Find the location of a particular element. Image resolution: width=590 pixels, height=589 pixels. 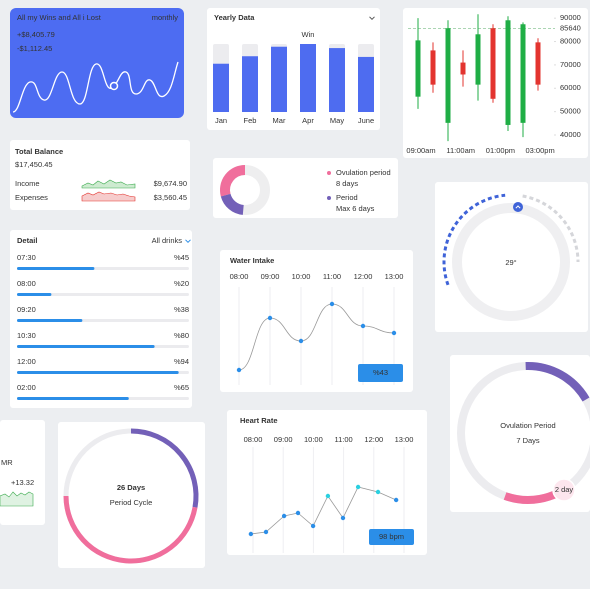

wave is located at coordinates (95, 87).